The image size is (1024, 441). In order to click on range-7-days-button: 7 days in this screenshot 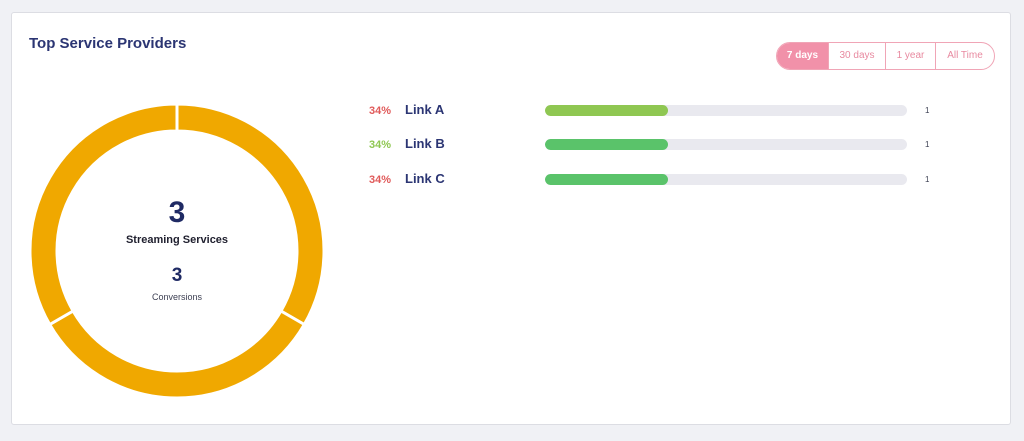, I will do `click(802, 56)`.